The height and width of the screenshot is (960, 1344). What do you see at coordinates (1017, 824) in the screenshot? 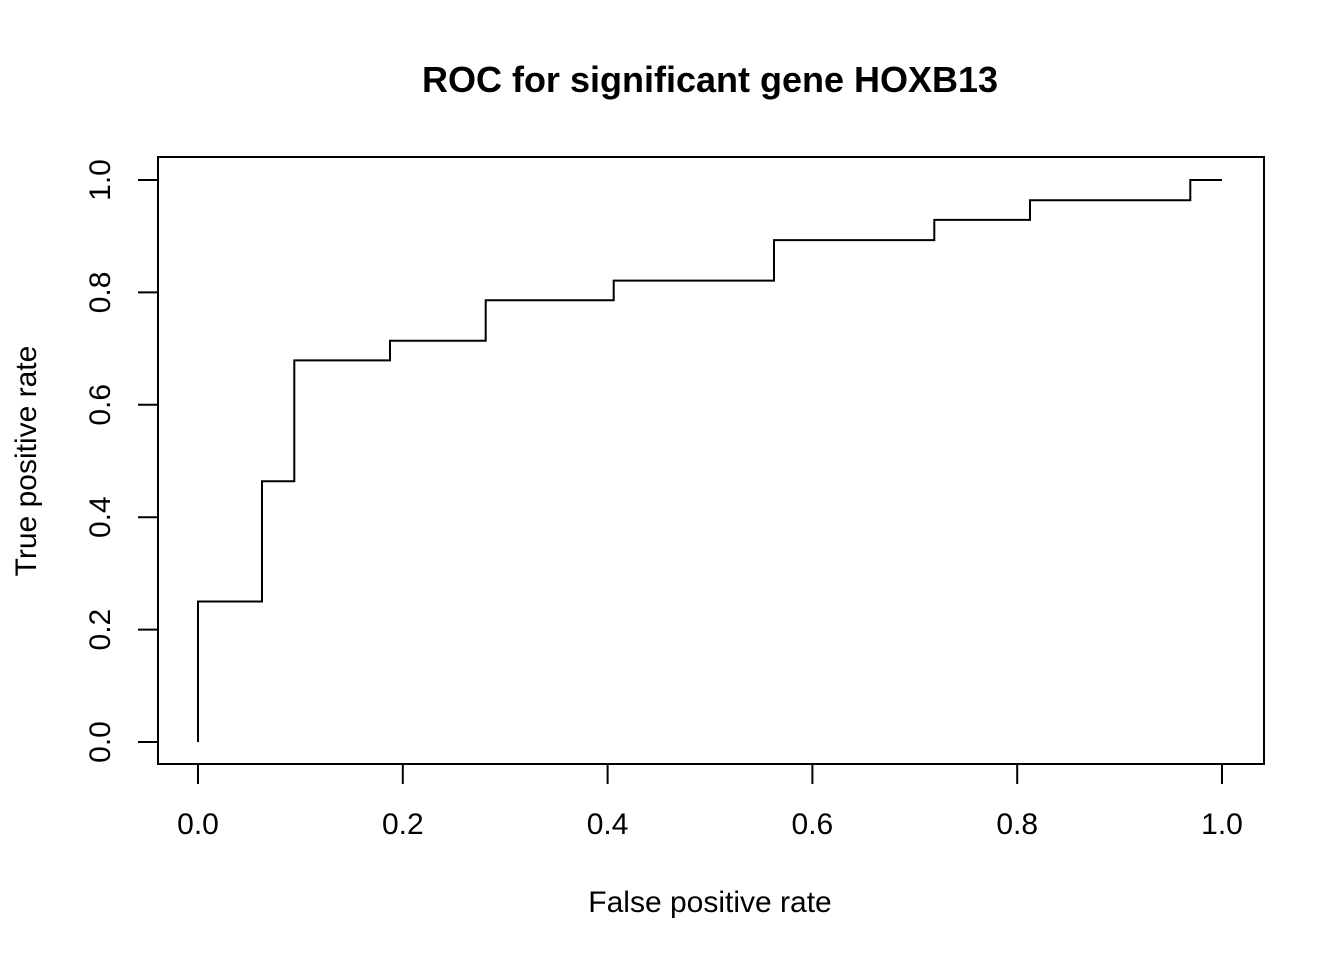
I see `x-tick-label: 0.8` at bounding box center [1017, 824].